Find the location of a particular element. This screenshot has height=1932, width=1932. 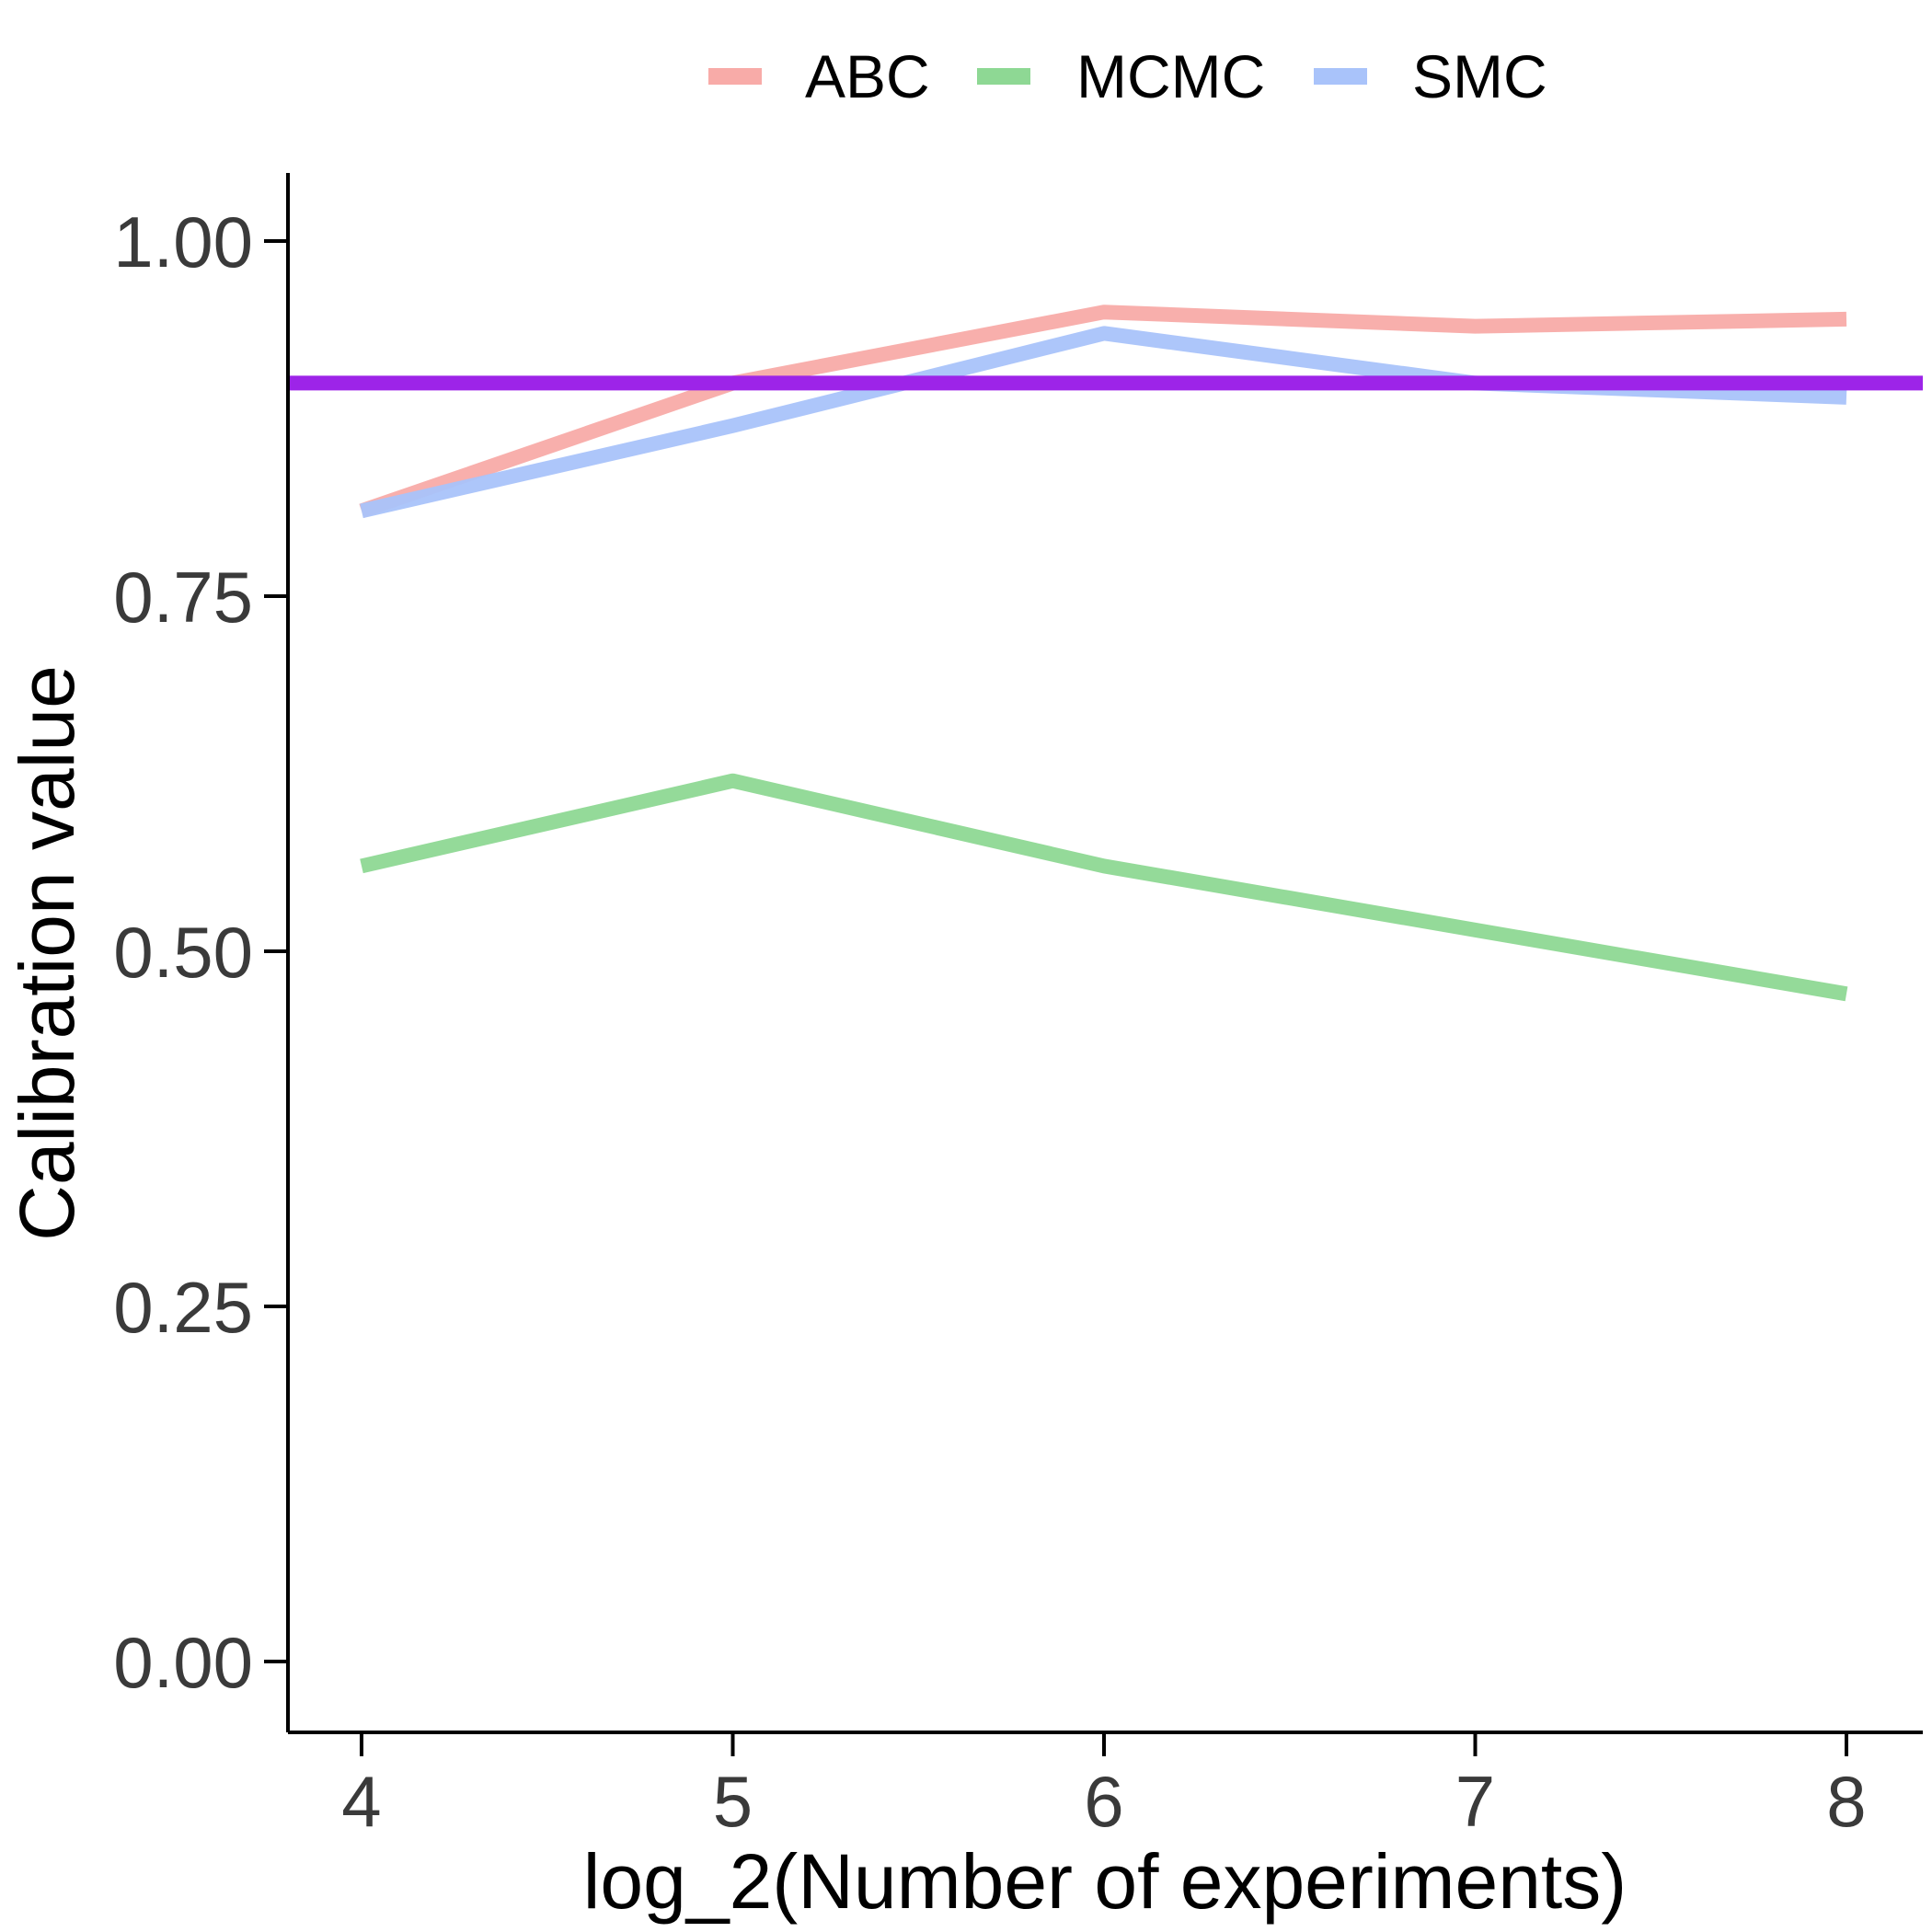

series-line-abc is located at coordinates (1103, 411).